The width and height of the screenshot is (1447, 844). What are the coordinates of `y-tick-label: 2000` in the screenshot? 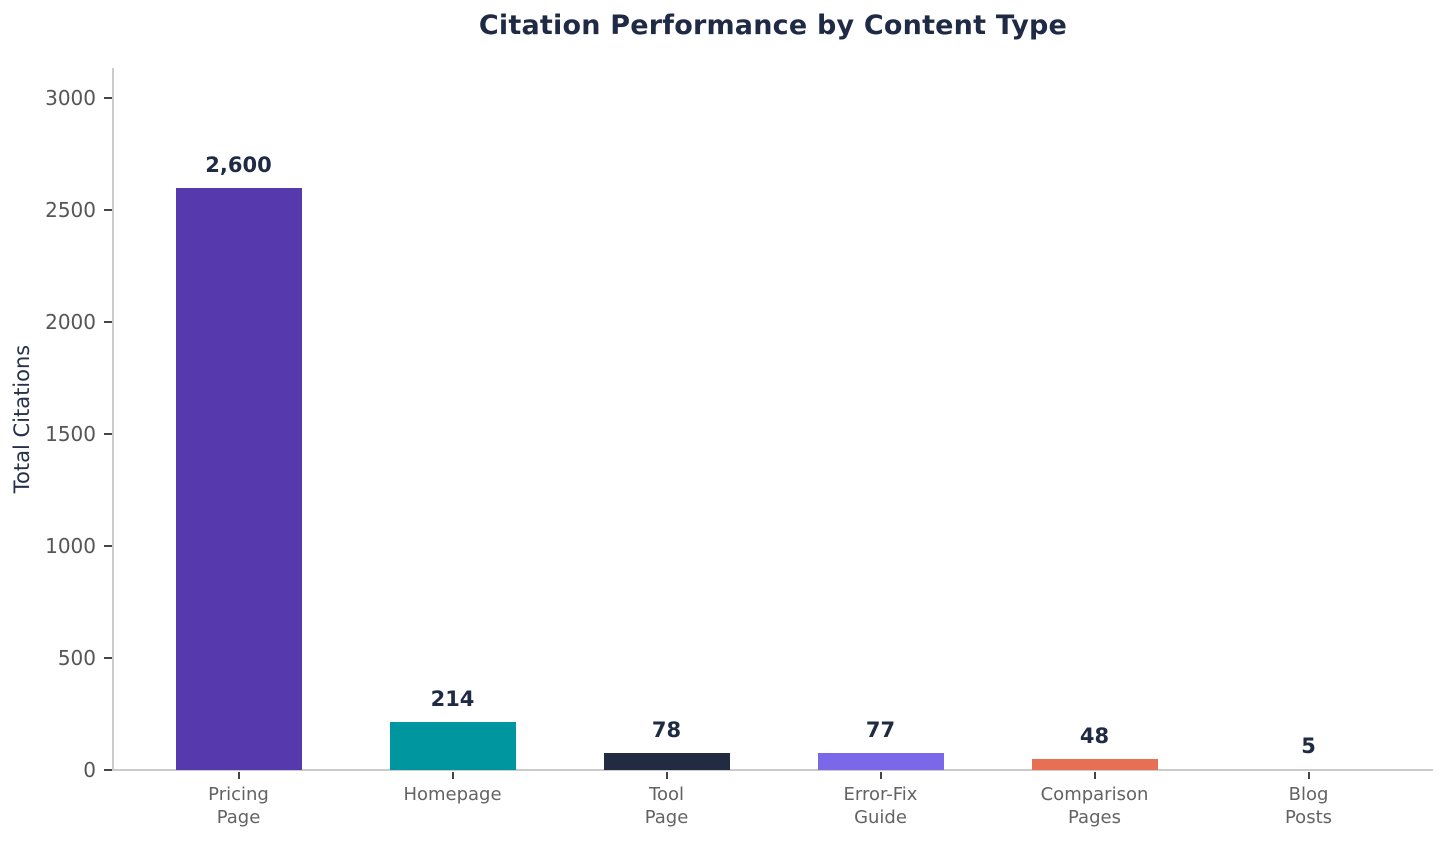 It's located at (70, 322).